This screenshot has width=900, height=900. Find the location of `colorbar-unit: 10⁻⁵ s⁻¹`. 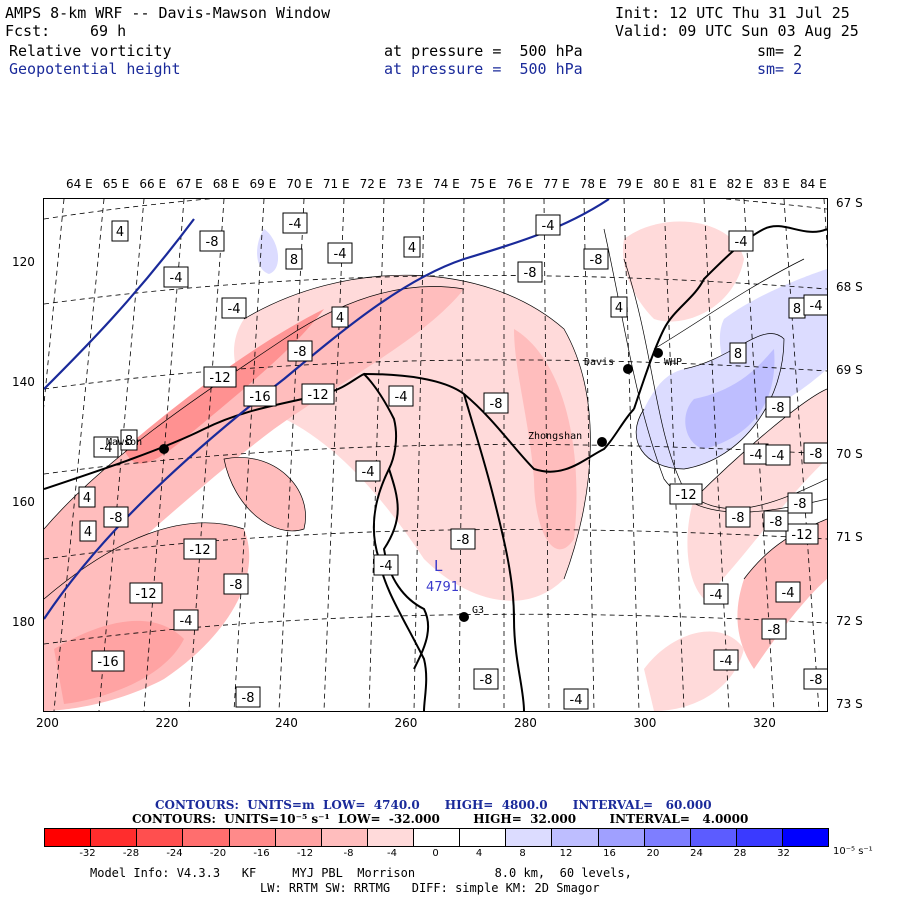

colorbar-unit: 10⁻⁵ s⁻¹ is located at coordinates (853, 851).